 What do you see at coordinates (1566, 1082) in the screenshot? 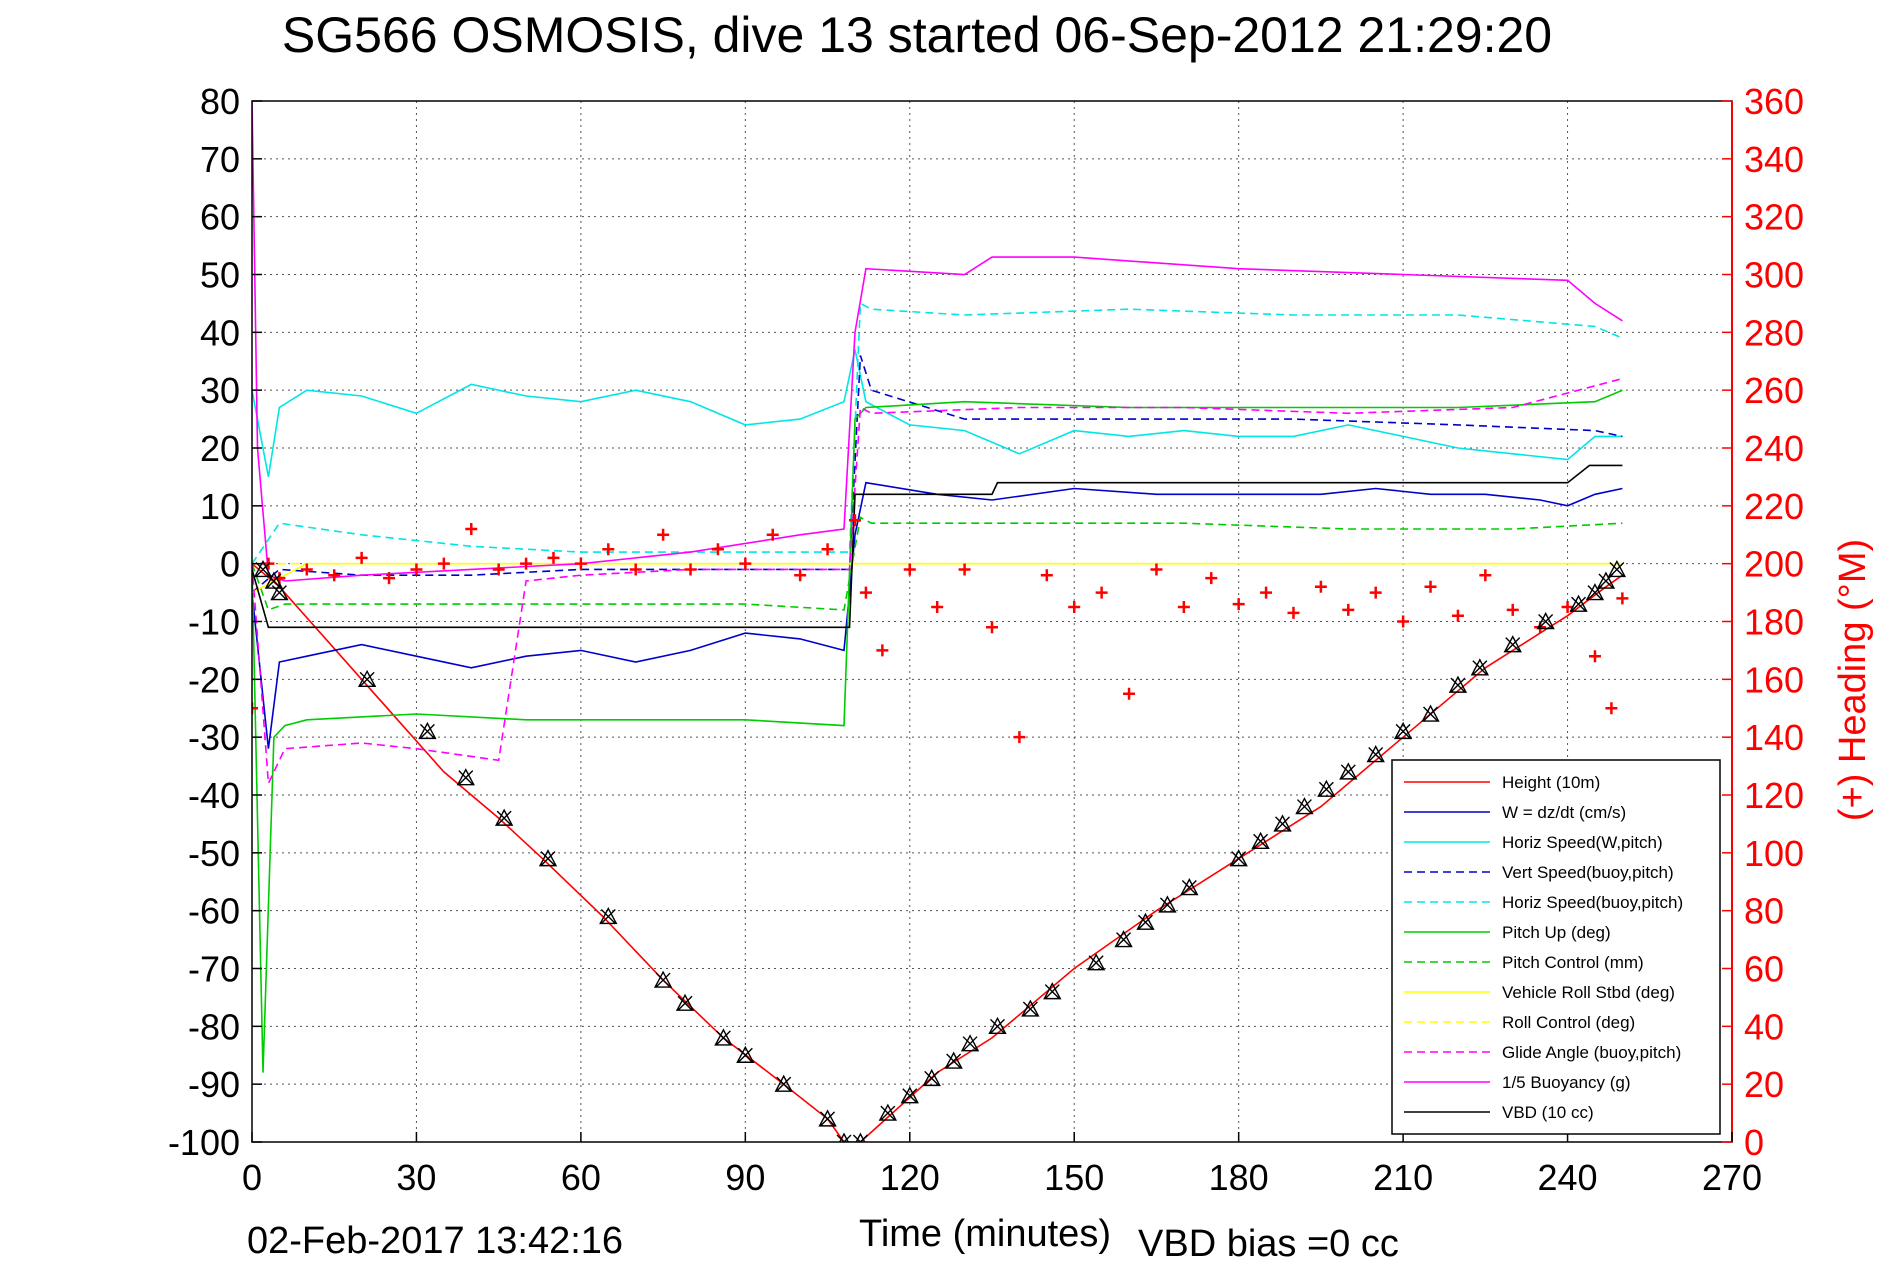
I see `legend-label: 1/5 Buoyancy (g)` at bounding box center [1566, 1082].